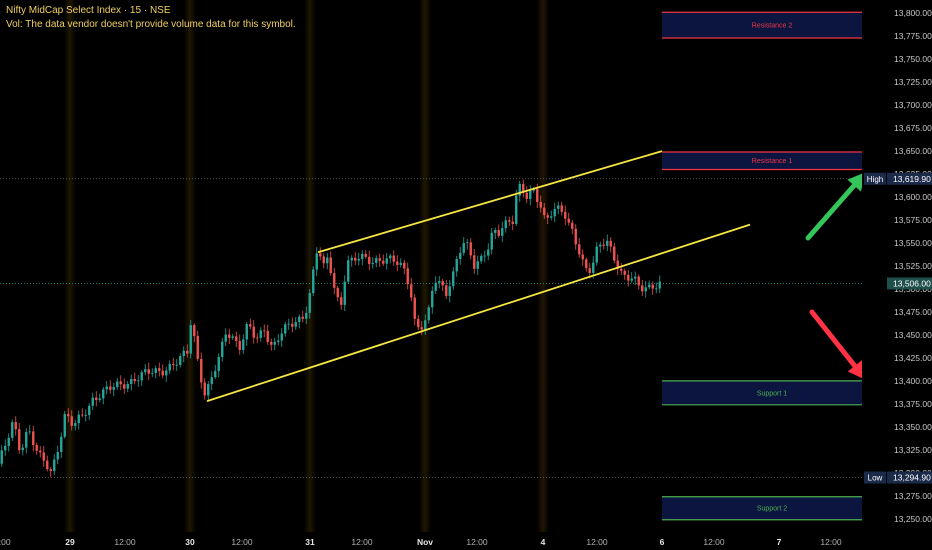 The image size is (932, 550). Describe the element at coordinates (913, 427) in the screenshot. I see `price-tick-label: 13,350.00` at that location.